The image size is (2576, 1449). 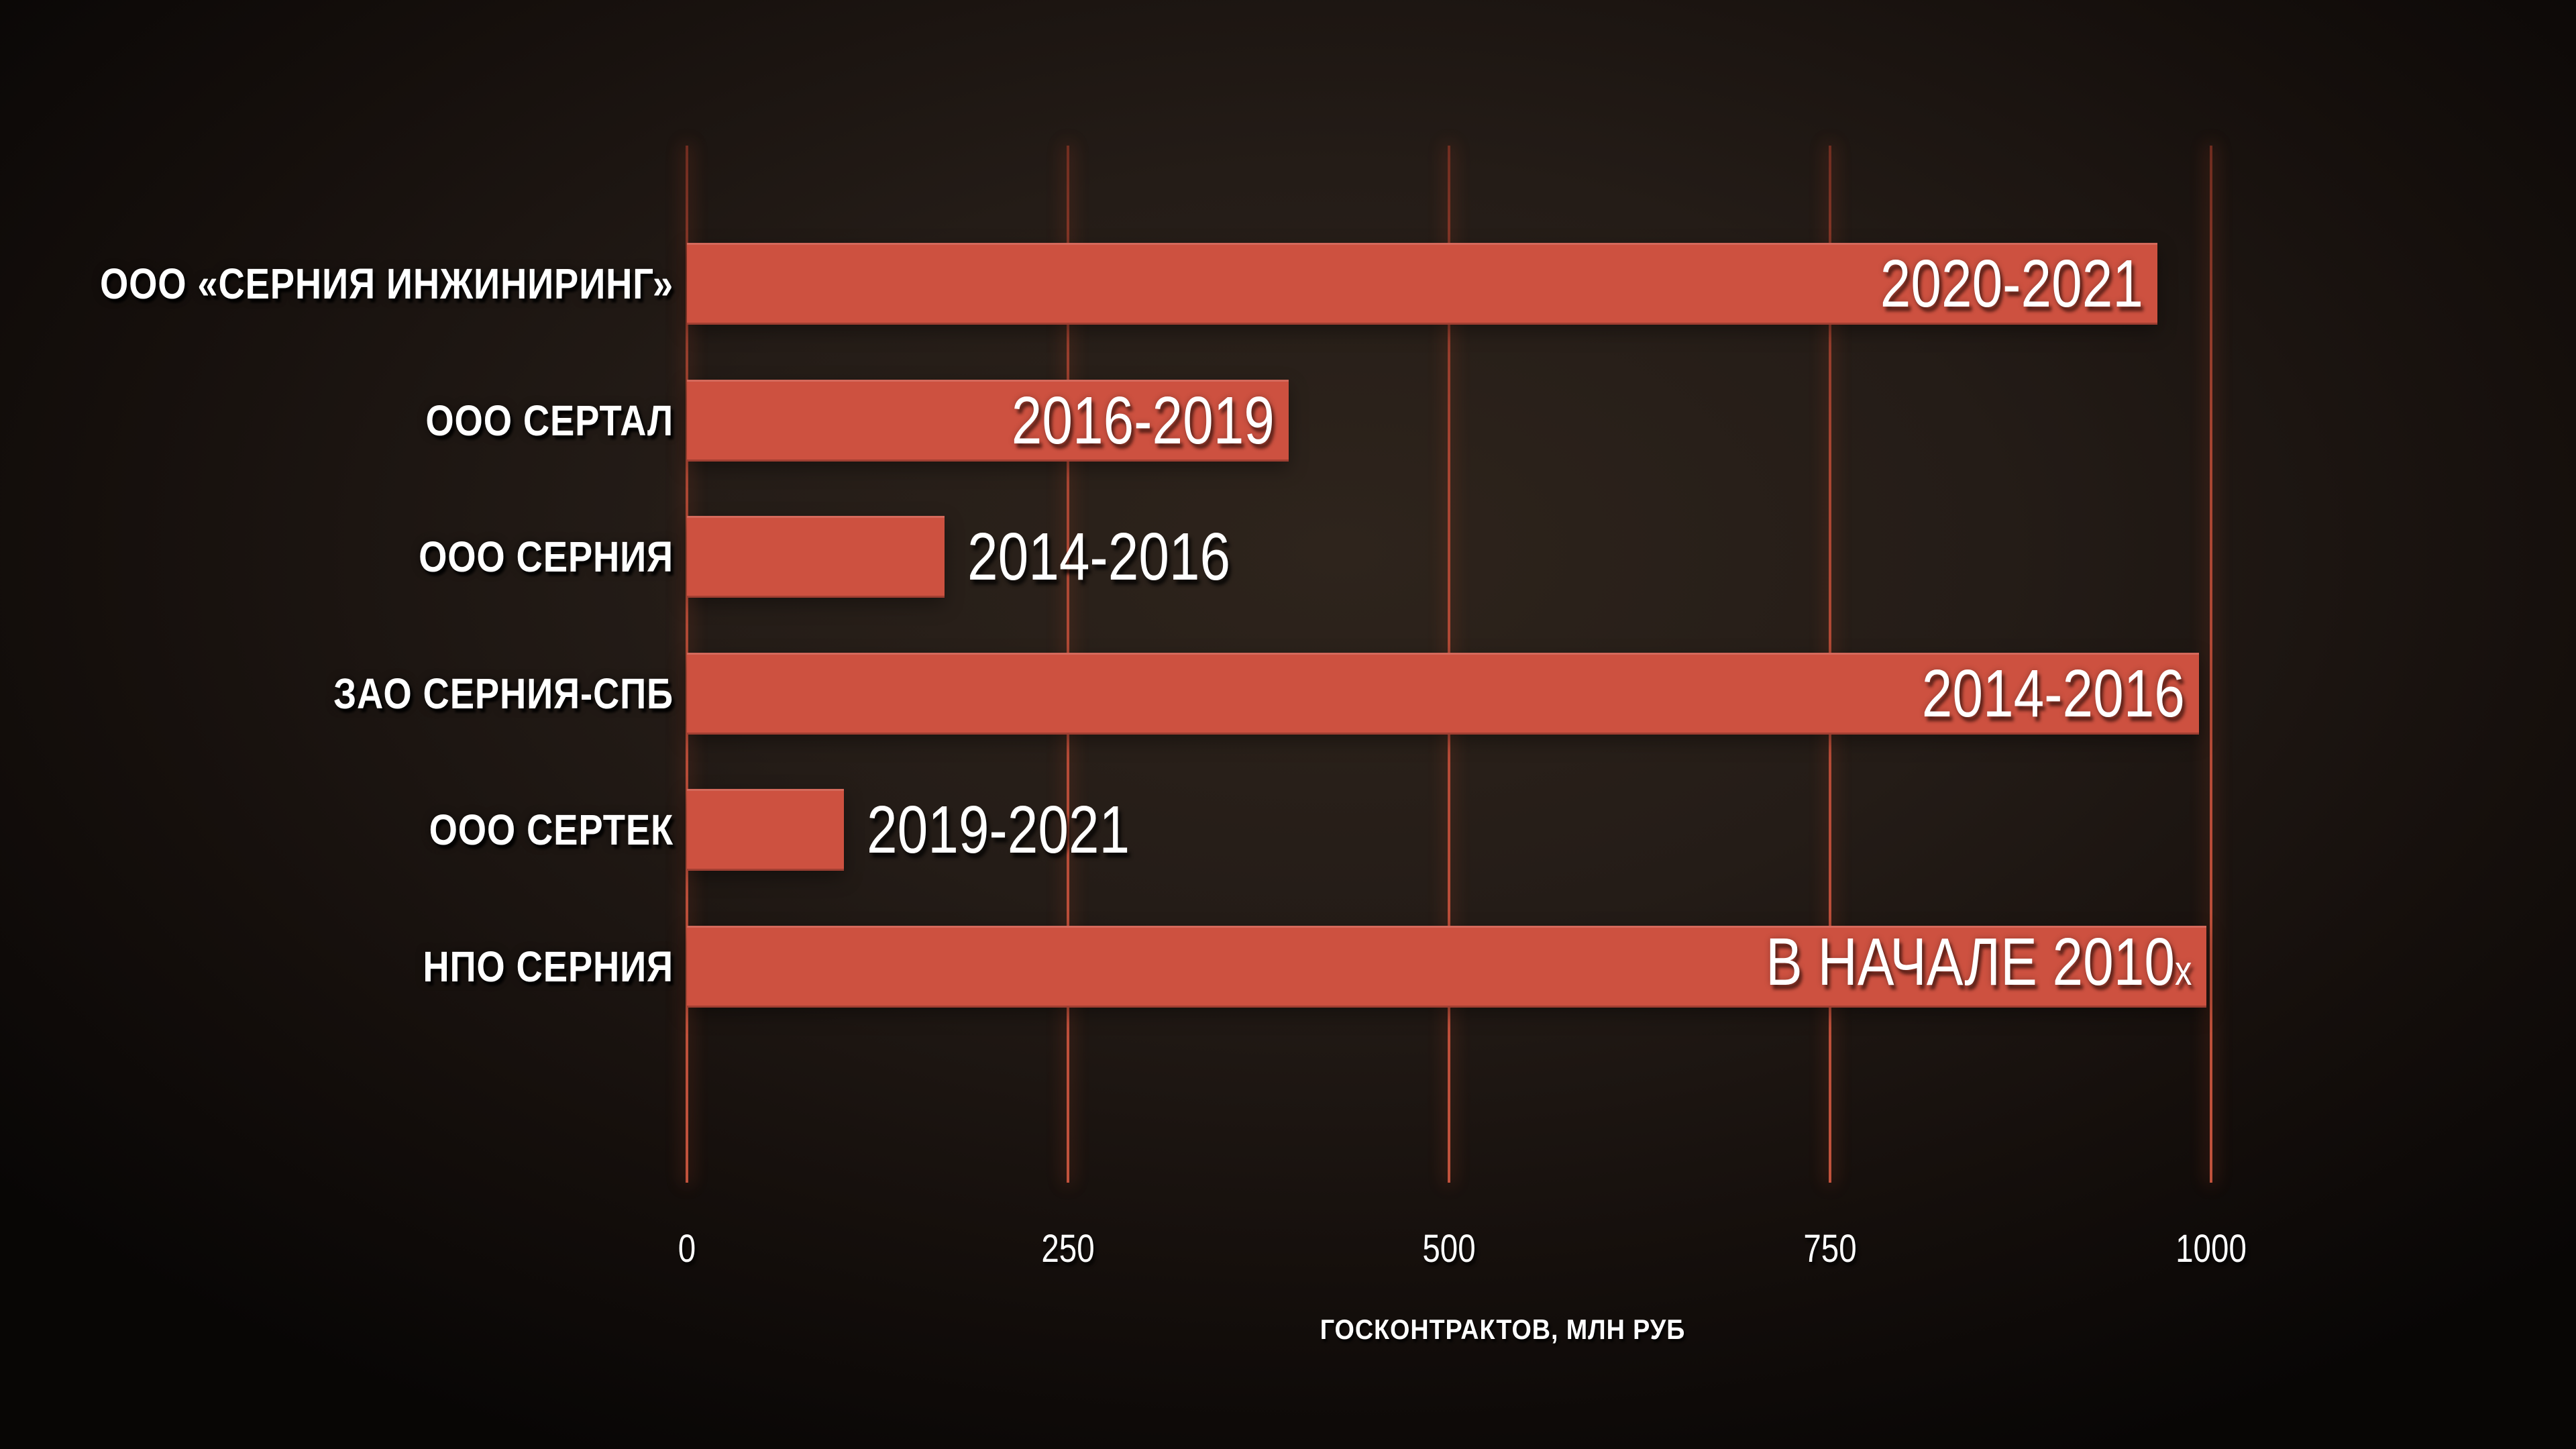 What do you see at coordinates (1443, 693) in the screenshot?
I see `bar: 2014-2016` at bounding box center [1443, 693].